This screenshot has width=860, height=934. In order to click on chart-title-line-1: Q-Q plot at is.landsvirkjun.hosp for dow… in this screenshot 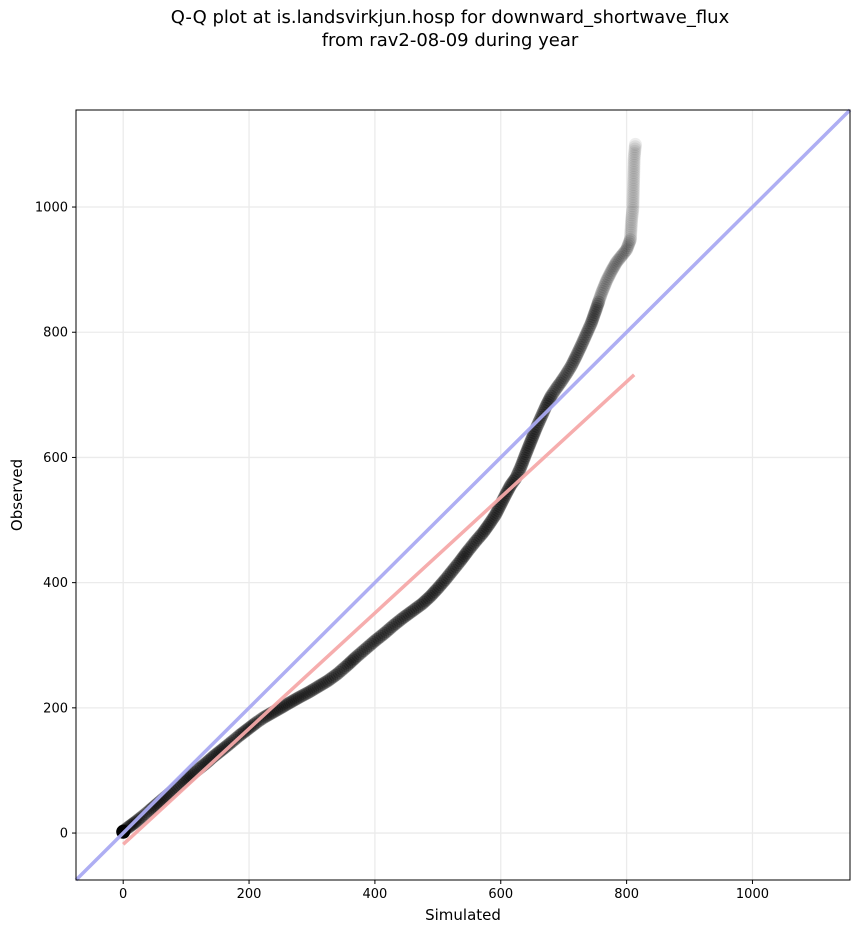, I will do `click(450, 17)`.